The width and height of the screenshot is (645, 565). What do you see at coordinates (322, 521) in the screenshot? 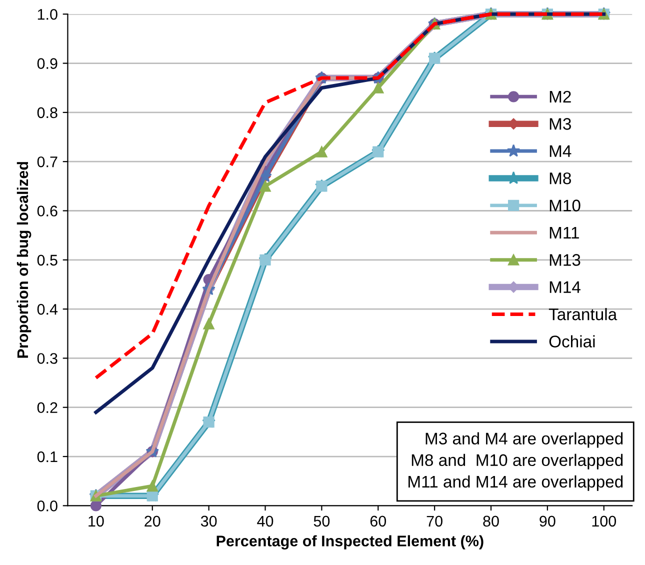
I see `x-tick-label: 50` at bounding box center [322, 521].